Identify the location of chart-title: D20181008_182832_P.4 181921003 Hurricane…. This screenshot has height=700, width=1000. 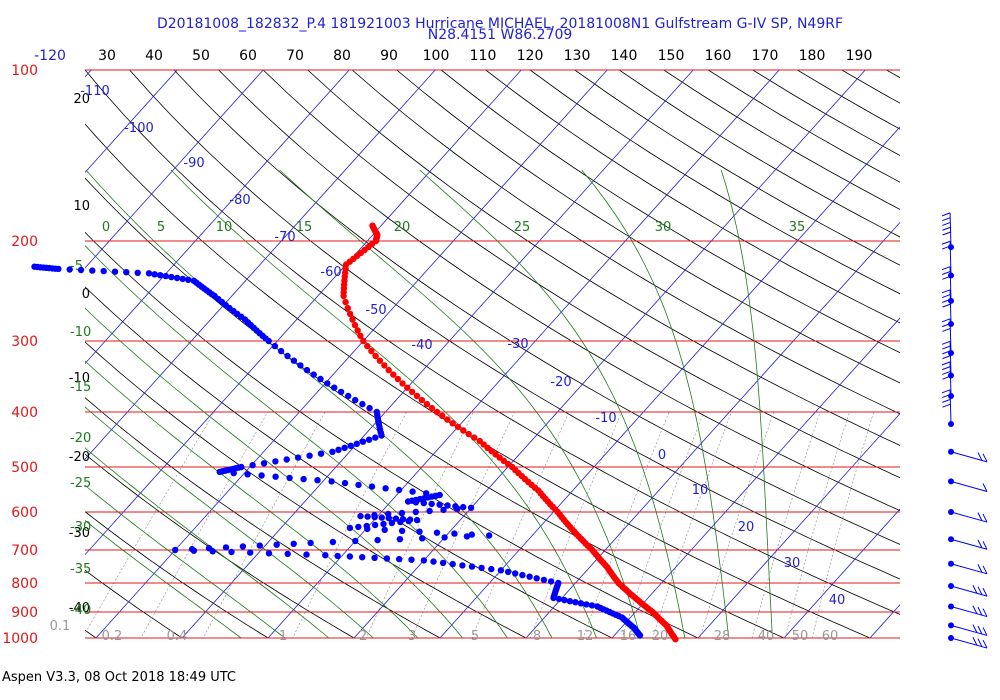
(500, 24).